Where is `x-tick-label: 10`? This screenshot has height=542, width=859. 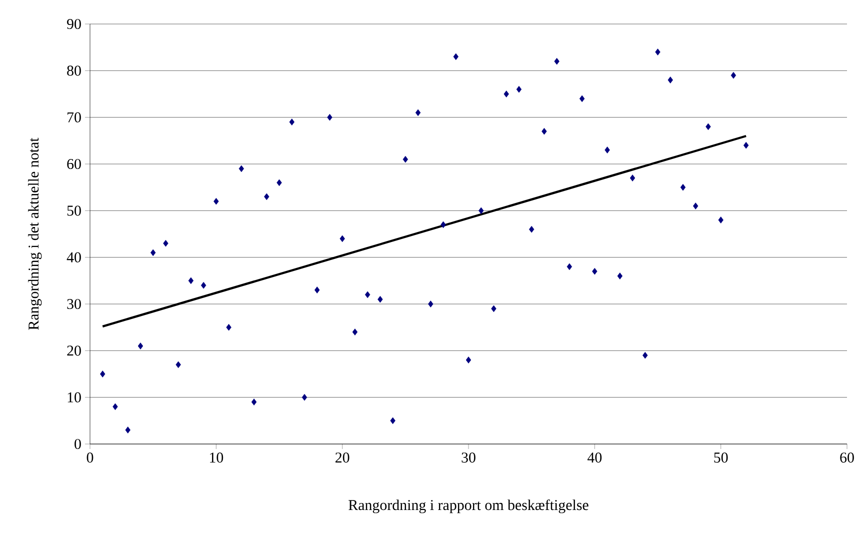
x-tick-label: 10 is located at coordinates (217, 457).